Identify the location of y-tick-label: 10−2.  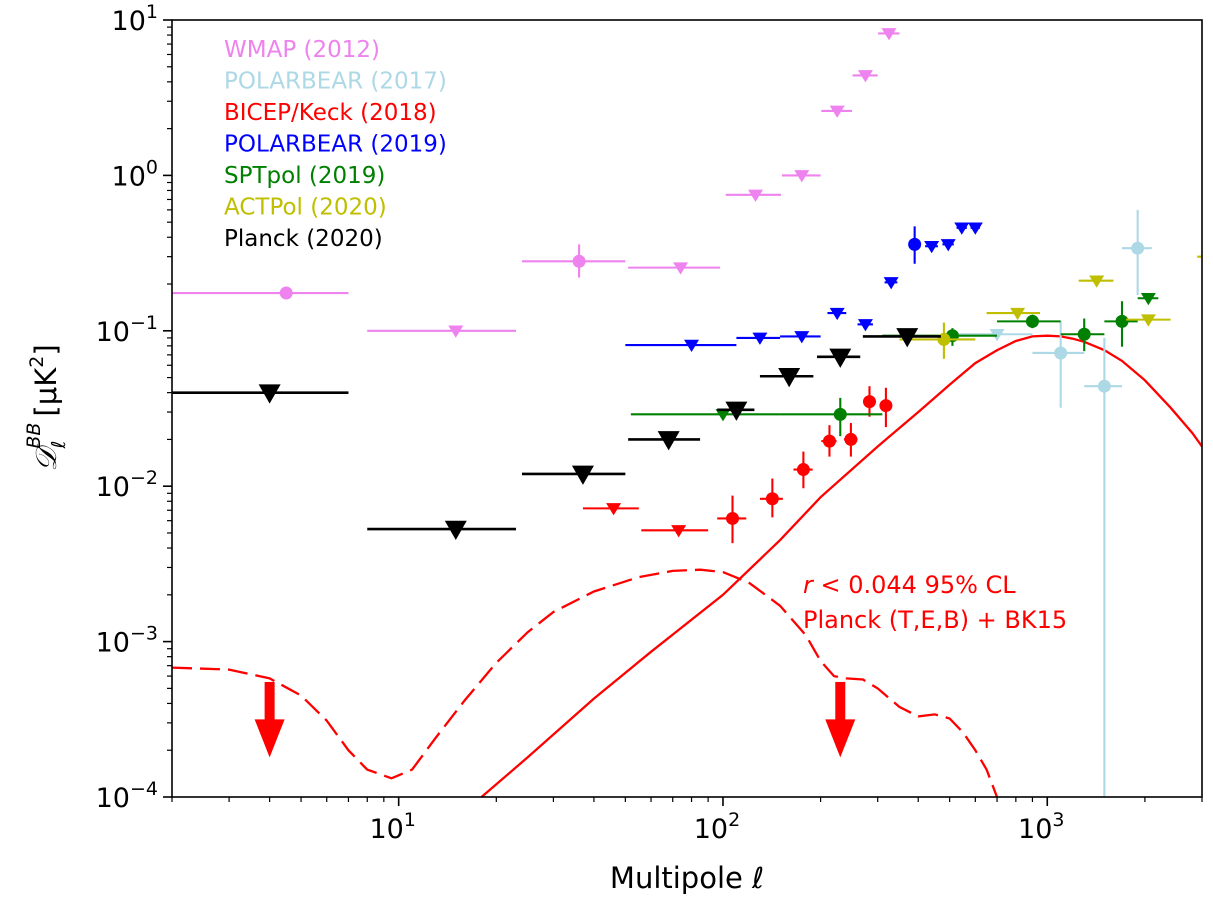
(127, 485).